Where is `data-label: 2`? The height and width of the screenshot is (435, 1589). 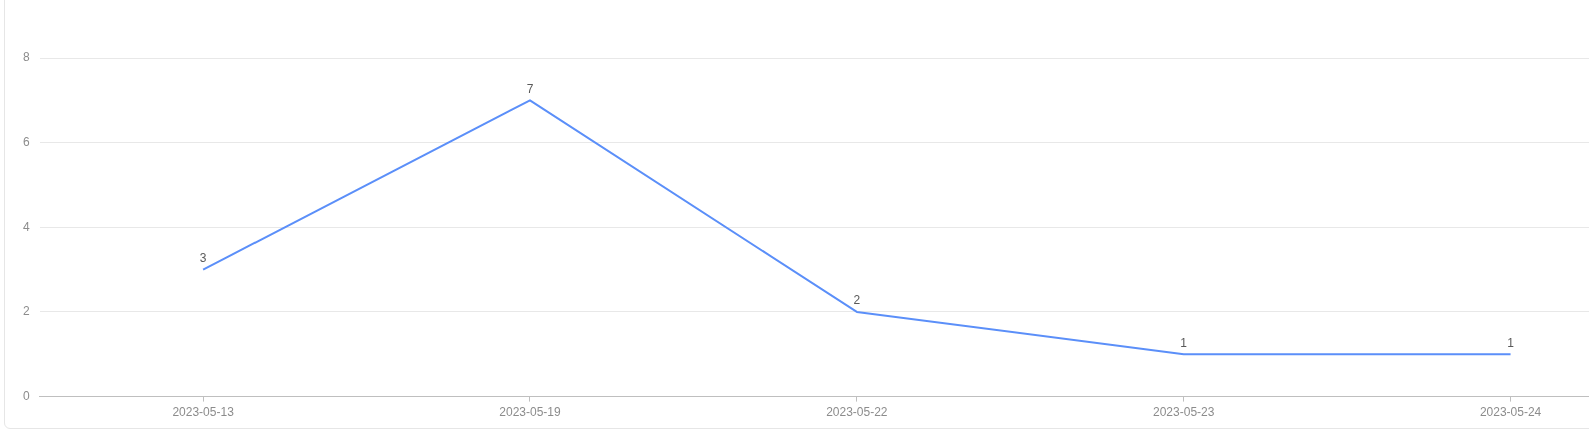
data-label: 2 is located at coordinates (857, 300).